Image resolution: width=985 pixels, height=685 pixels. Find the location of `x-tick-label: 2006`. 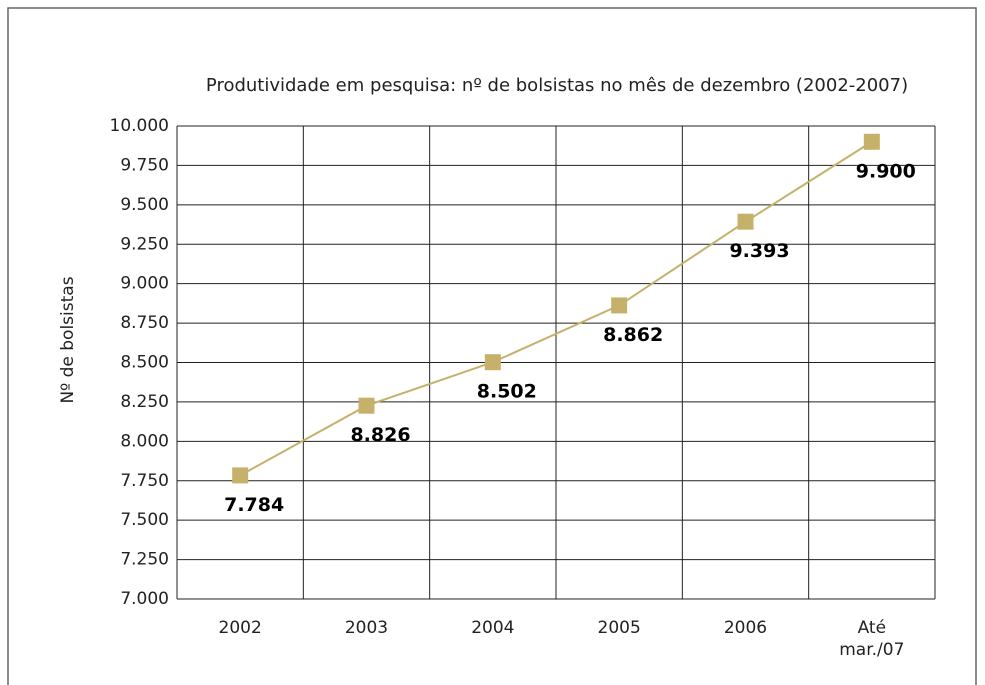

x-tick-label: 2006 is located at coordinates (745, 628).